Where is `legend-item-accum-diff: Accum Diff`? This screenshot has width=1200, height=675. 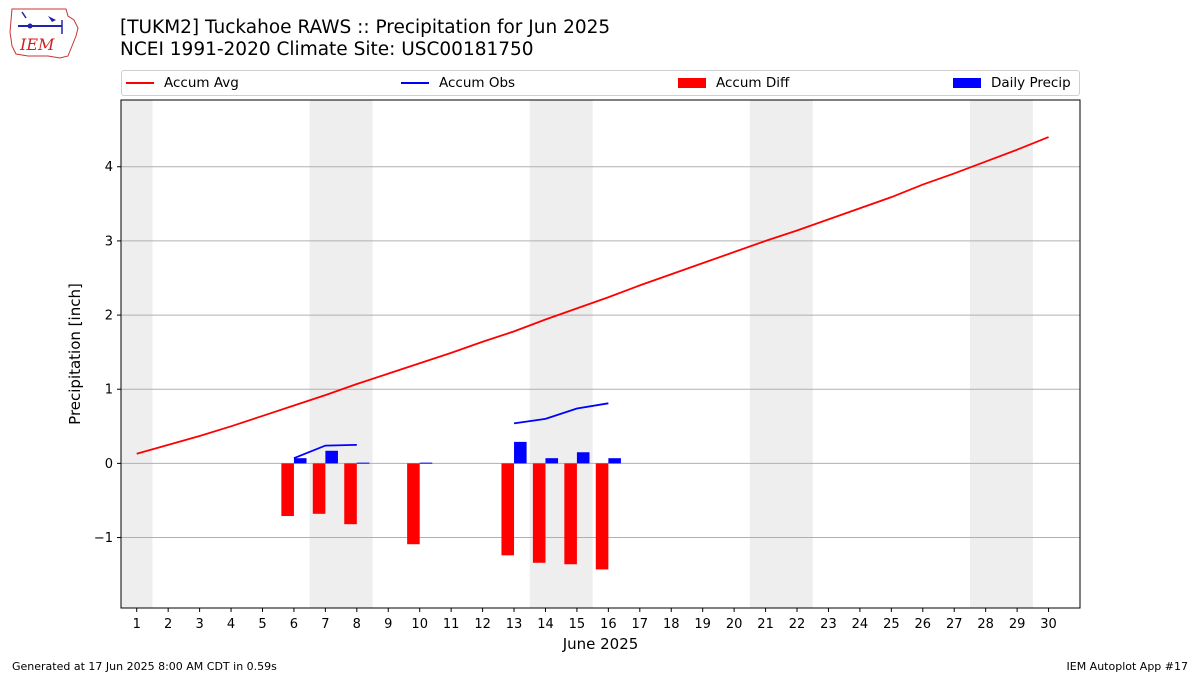 legend-item-accum-diff: Accum Diff is located at coordinates (733, 83).